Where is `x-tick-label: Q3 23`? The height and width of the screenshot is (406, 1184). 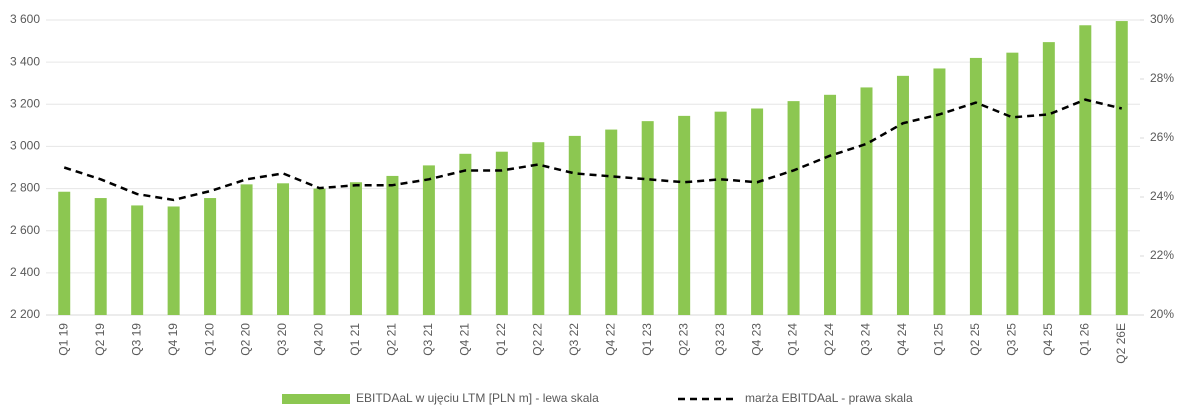
x-tick-label: Q3 23 is located at coordinates (720, 339).